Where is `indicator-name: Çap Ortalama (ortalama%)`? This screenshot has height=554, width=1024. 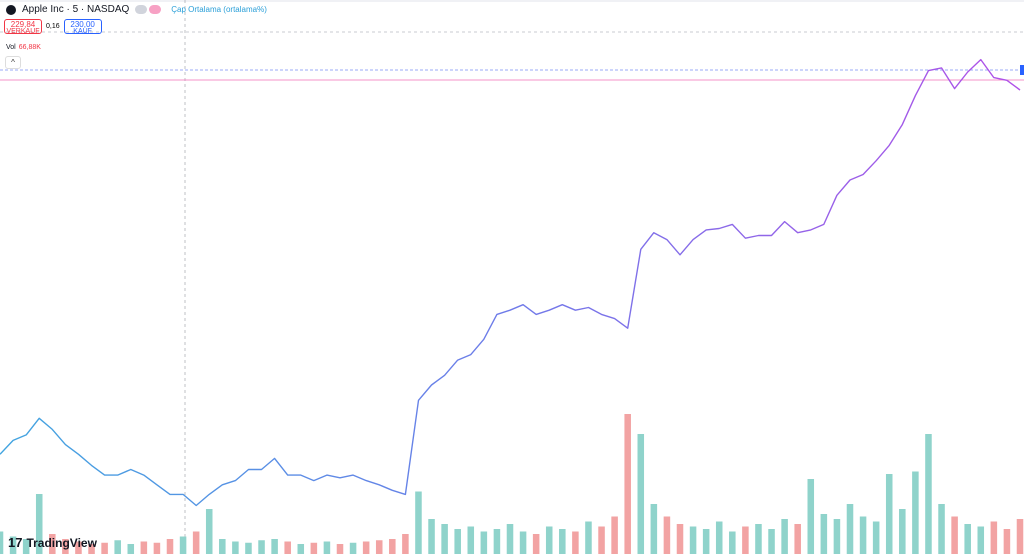
indicator-name: Çap Ortalama (ortalama%) is located at coordinates (219, 9).